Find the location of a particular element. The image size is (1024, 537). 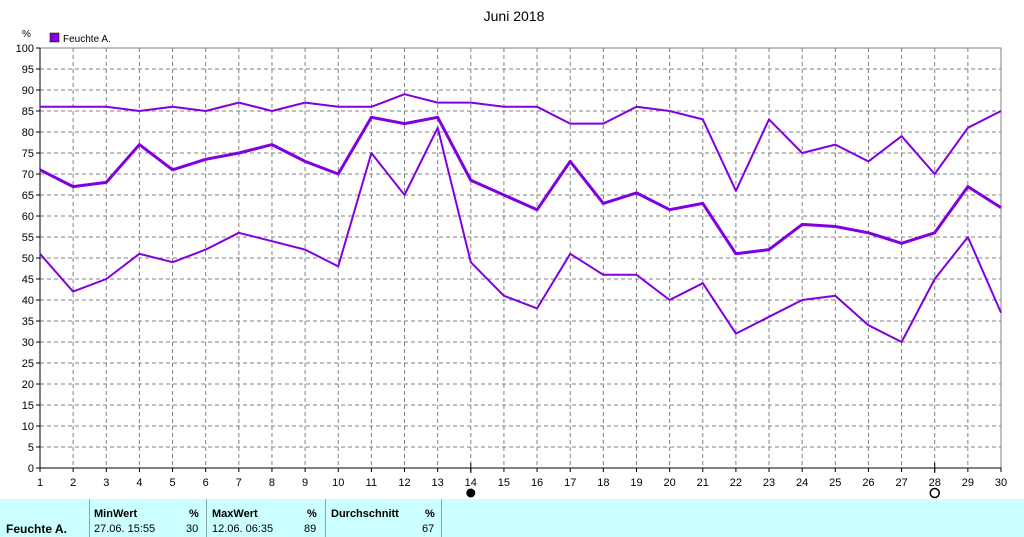

chart-title: Juni 2018 is located at coordinates (514, 16).